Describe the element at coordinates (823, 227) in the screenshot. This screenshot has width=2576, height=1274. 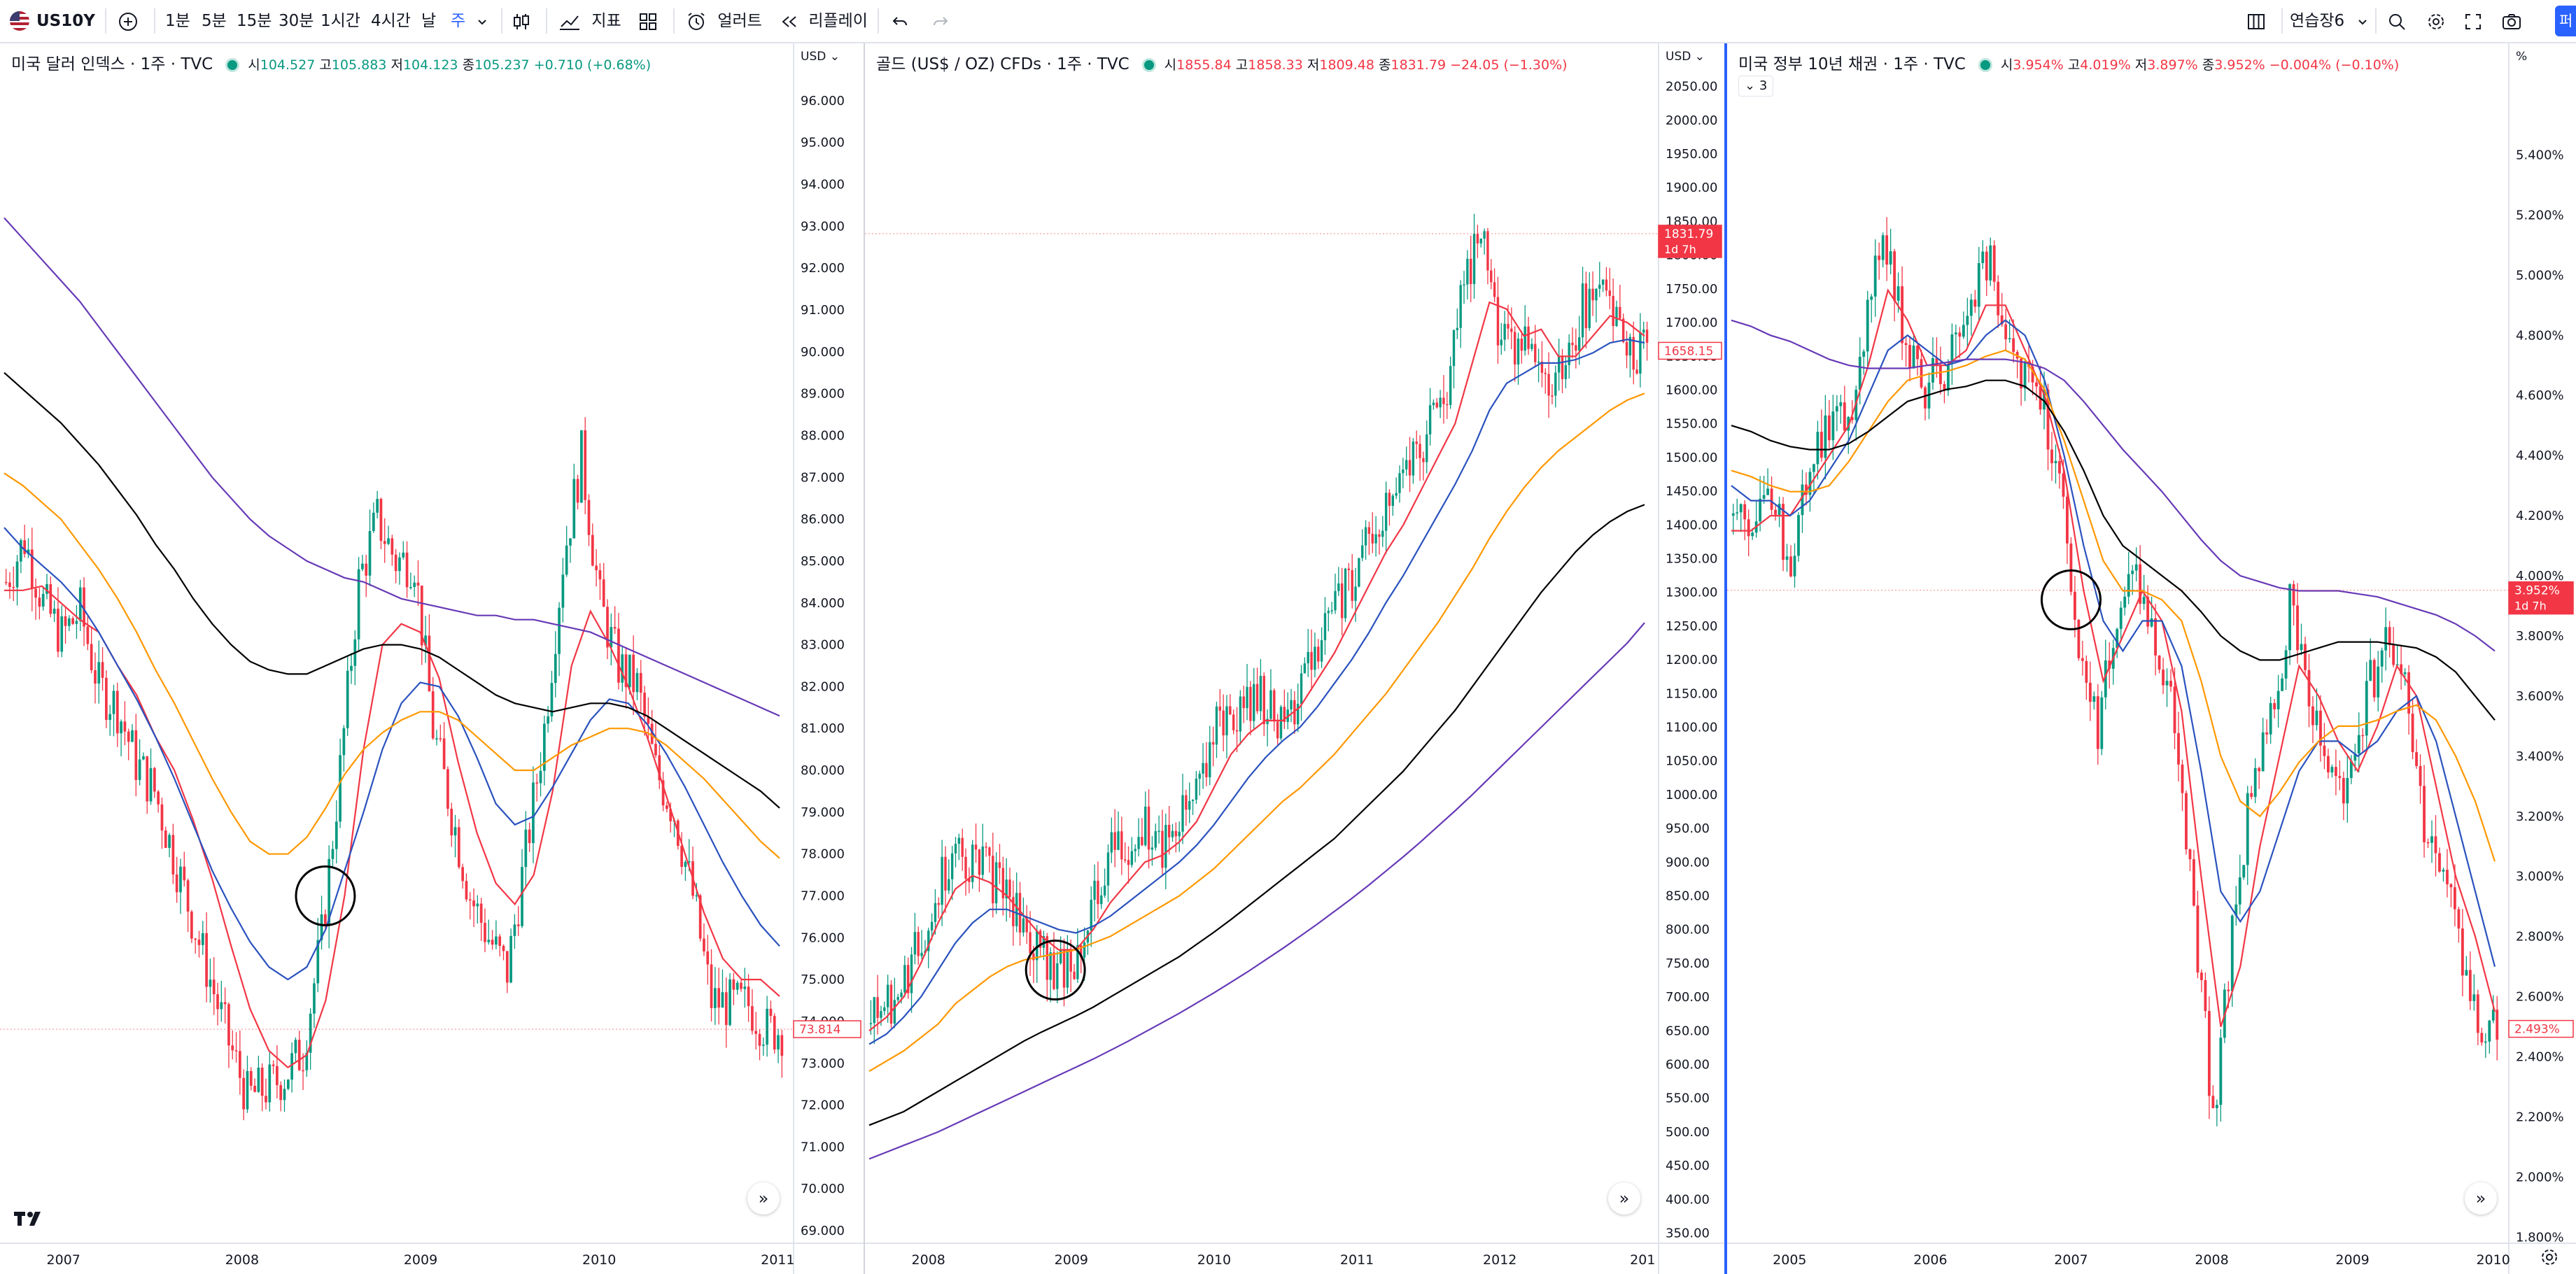
I see `price-tick-label: 93.000` at that location.